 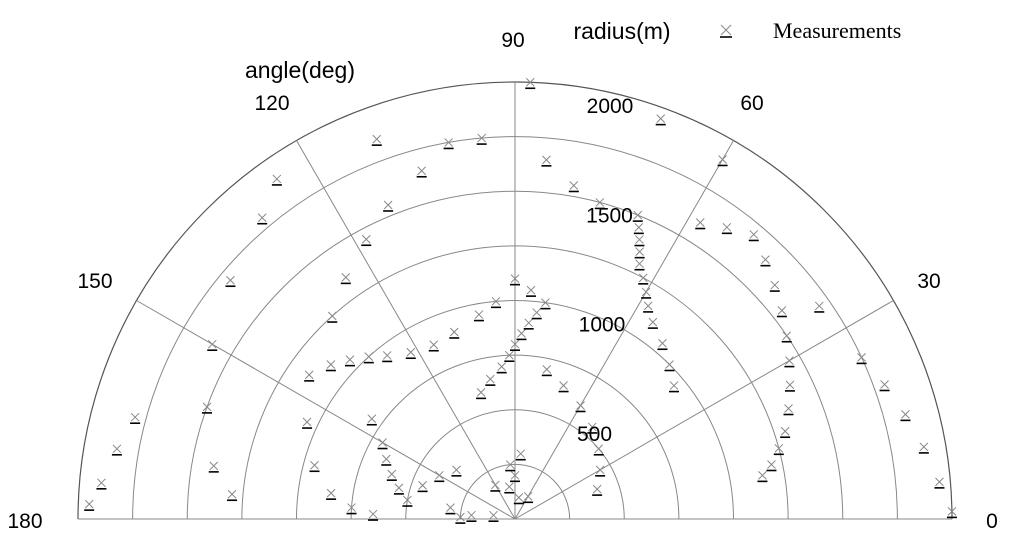 I want to click on radius-axis-title: radius(m), so click(x=621, y=31).